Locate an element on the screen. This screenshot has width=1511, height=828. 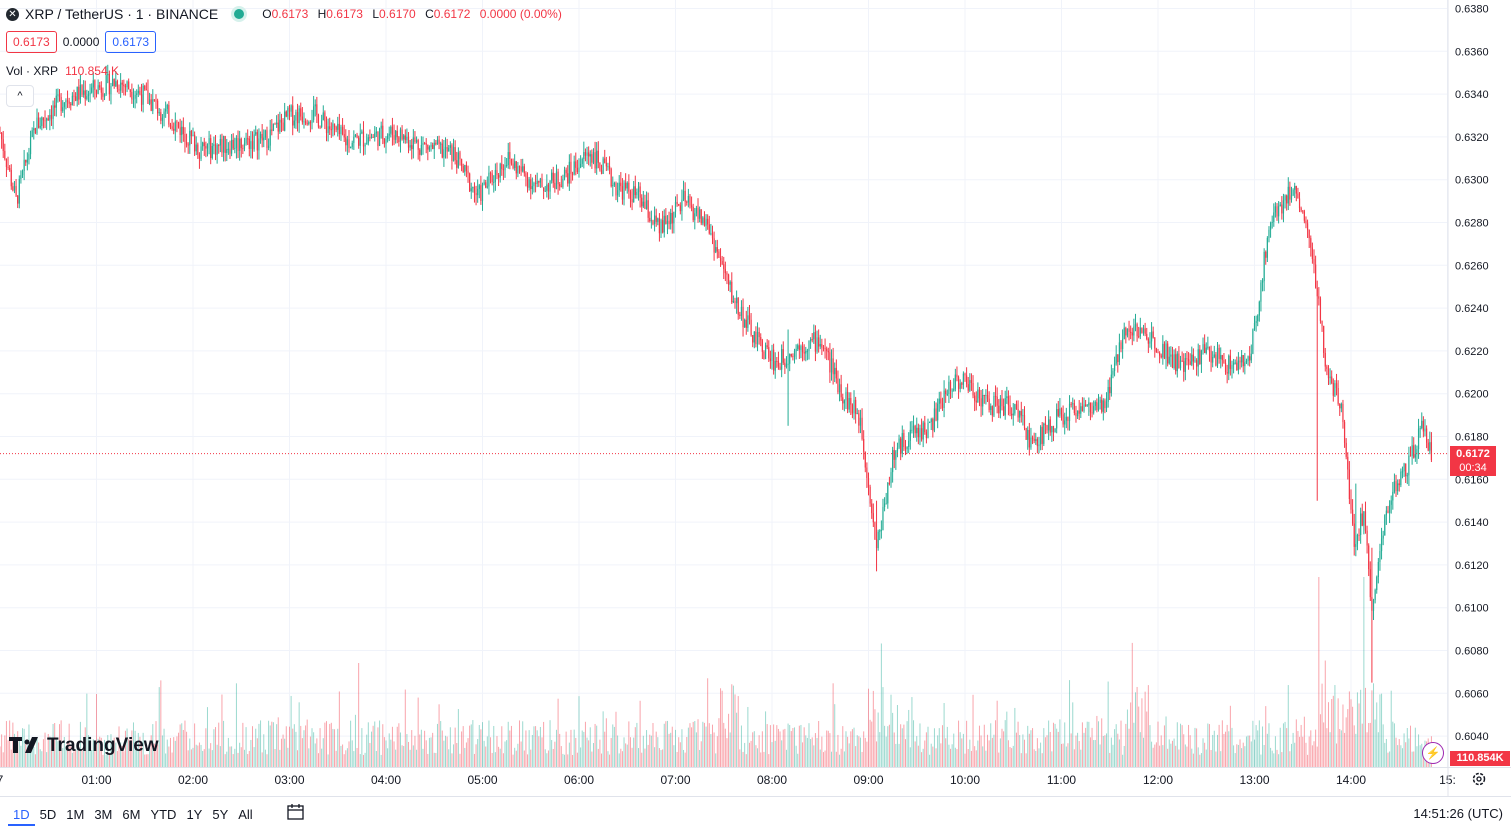
volume-legend: Vol · XRP 110.854 K is located at coordinates (62, 71).